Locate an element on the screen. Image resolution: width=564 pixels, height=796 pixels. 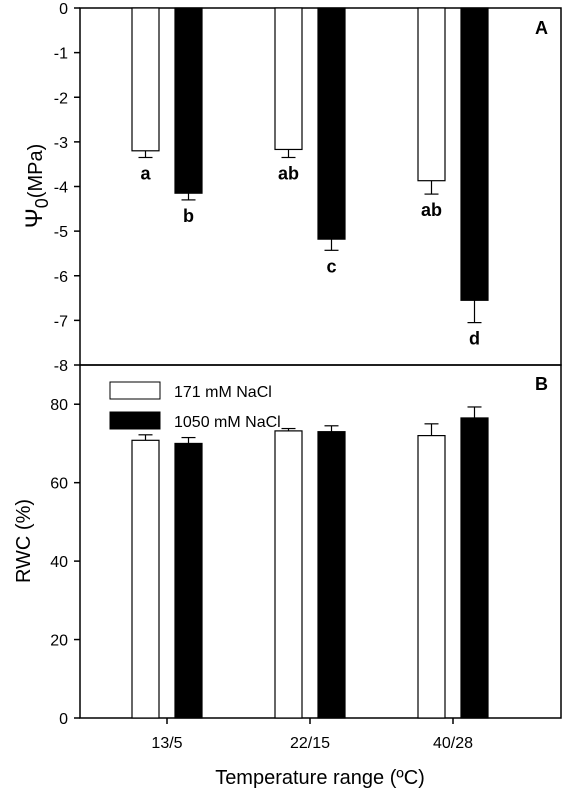
panel-b-y-tick-label: 0 is located at coordinates (63, 719).